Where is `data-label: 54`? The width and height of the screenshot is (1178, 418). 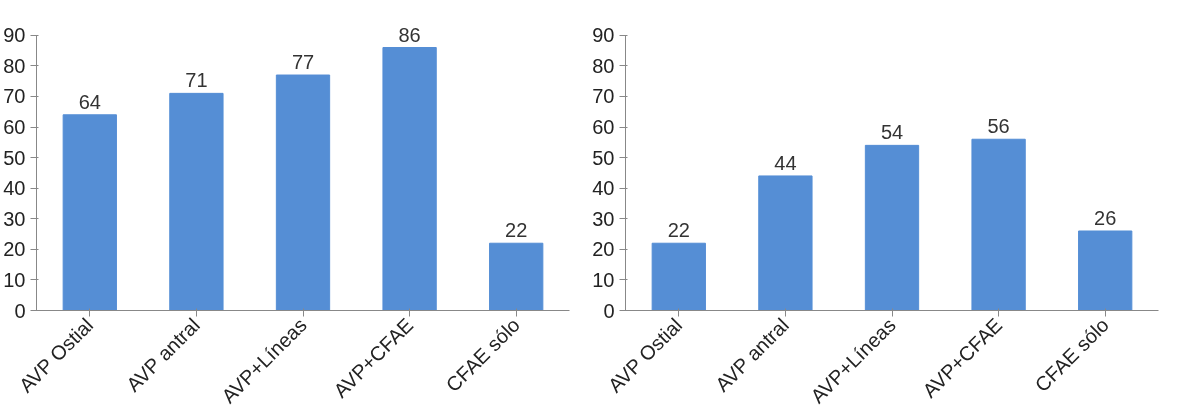 data-label: 54 is located at coordinates (892, 132).